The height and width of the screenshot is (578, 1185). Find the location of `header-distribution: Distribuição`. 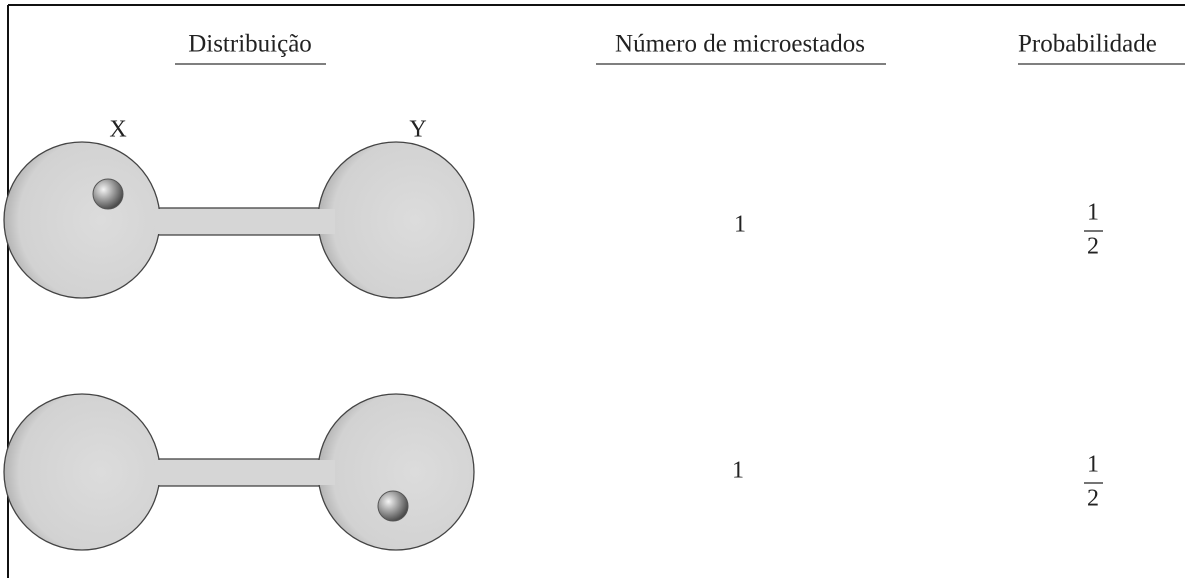

header-distribution: Distribuição is located at coordinates (250, 44).